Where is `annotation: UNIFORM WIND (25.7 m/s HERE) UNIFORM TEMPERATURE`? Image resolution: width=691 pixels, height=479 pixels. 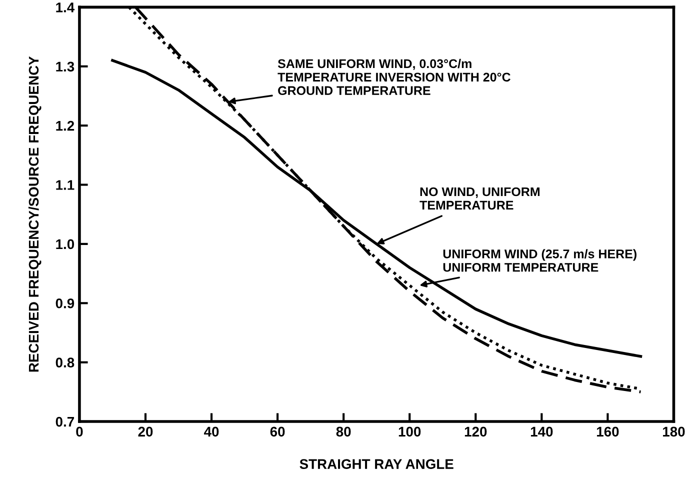 annotation: UNIFORM WIND (25.7 m/s HERE) UNIFORM TEMPERATURE is located at coordinates (539, 260).